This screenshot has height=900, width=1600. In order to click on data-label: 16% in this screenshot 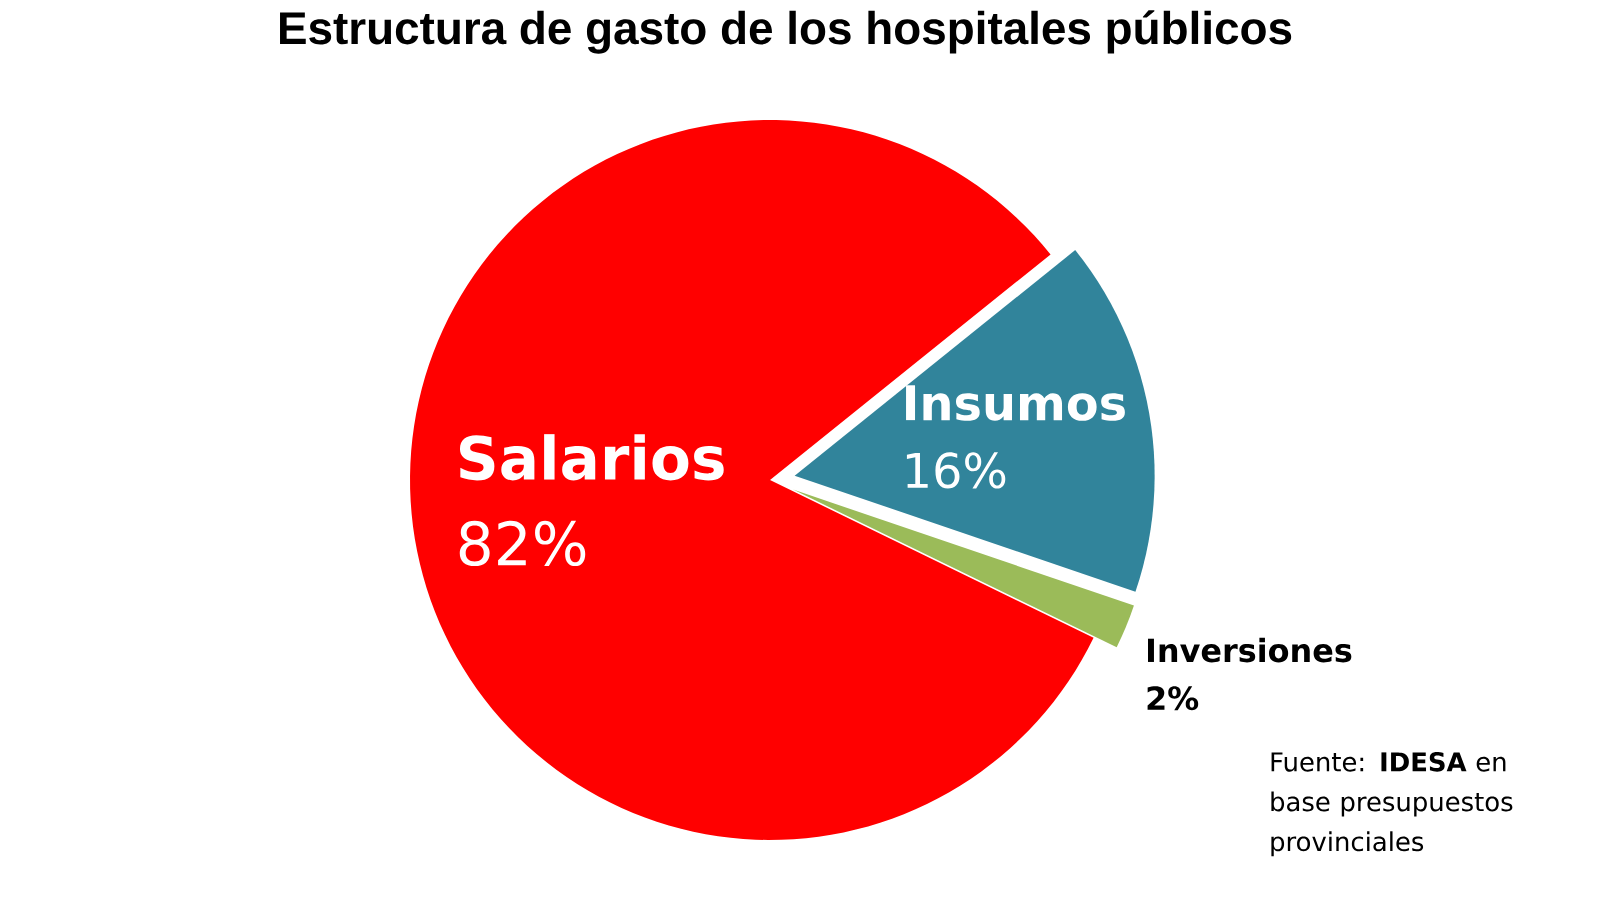, I will do `click(956, 470)`.